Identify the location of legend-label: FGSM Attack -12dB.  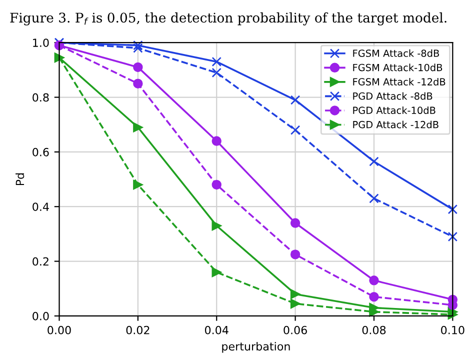
(399, 82).